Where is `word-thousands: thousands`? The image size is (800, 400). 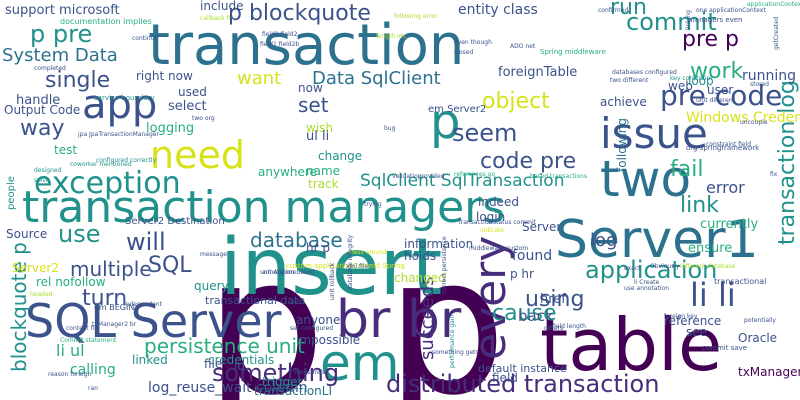
word-thousands: thousands is located at coordinates (309, 372).